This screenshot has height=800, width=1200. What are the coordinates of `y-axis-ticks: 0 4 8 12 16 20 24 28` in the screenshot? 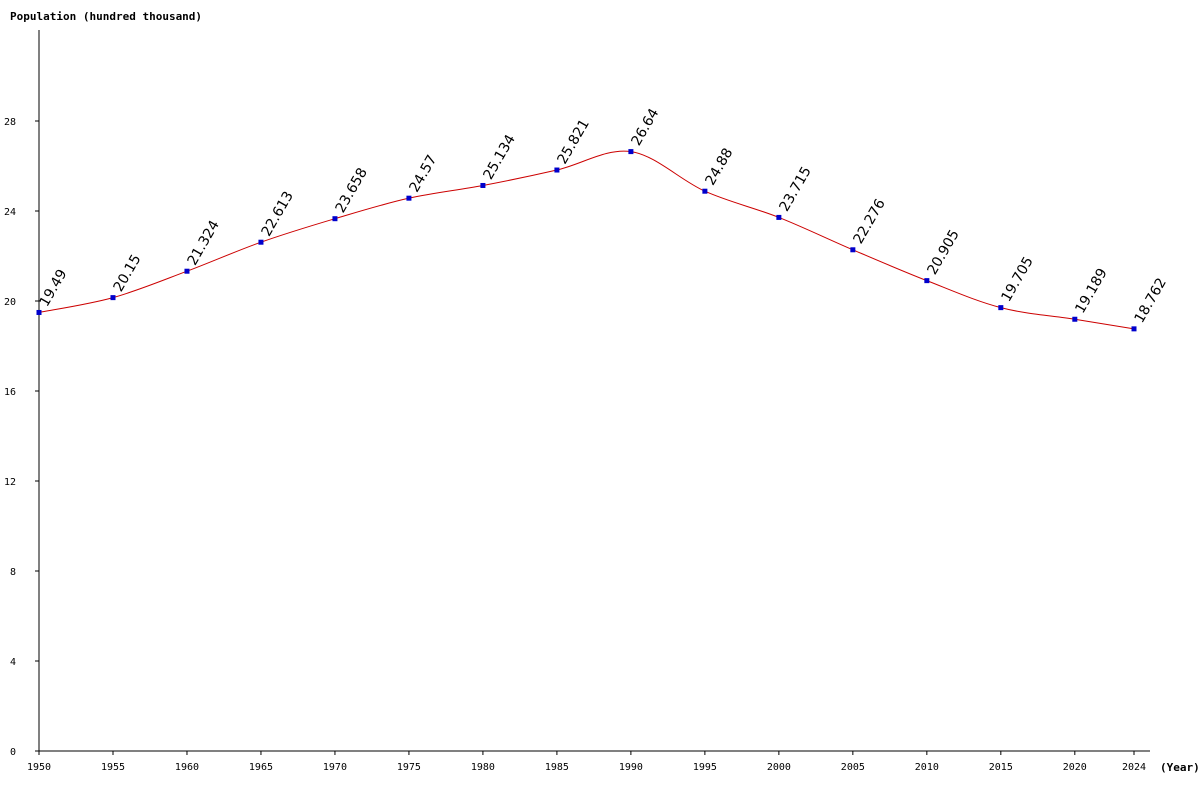 It's located at (21, 437).